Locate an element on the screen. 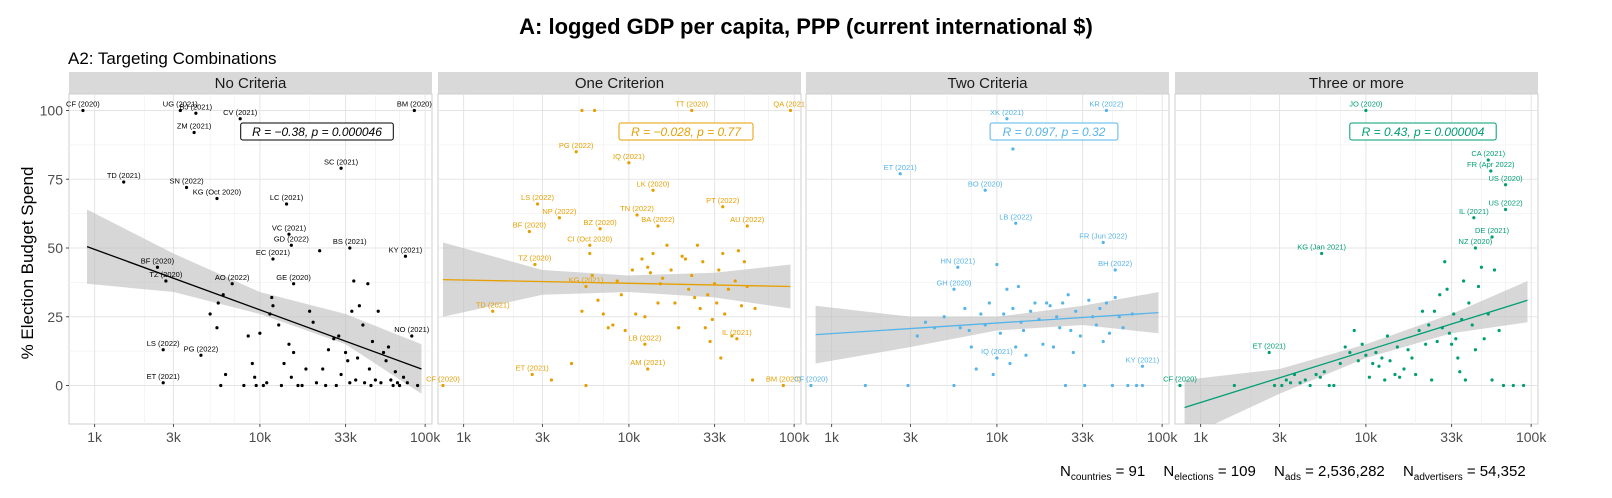 The height and width of the screenshot is (498, 1612). point-label: LS (2022) is located at coordinates (537, 197).